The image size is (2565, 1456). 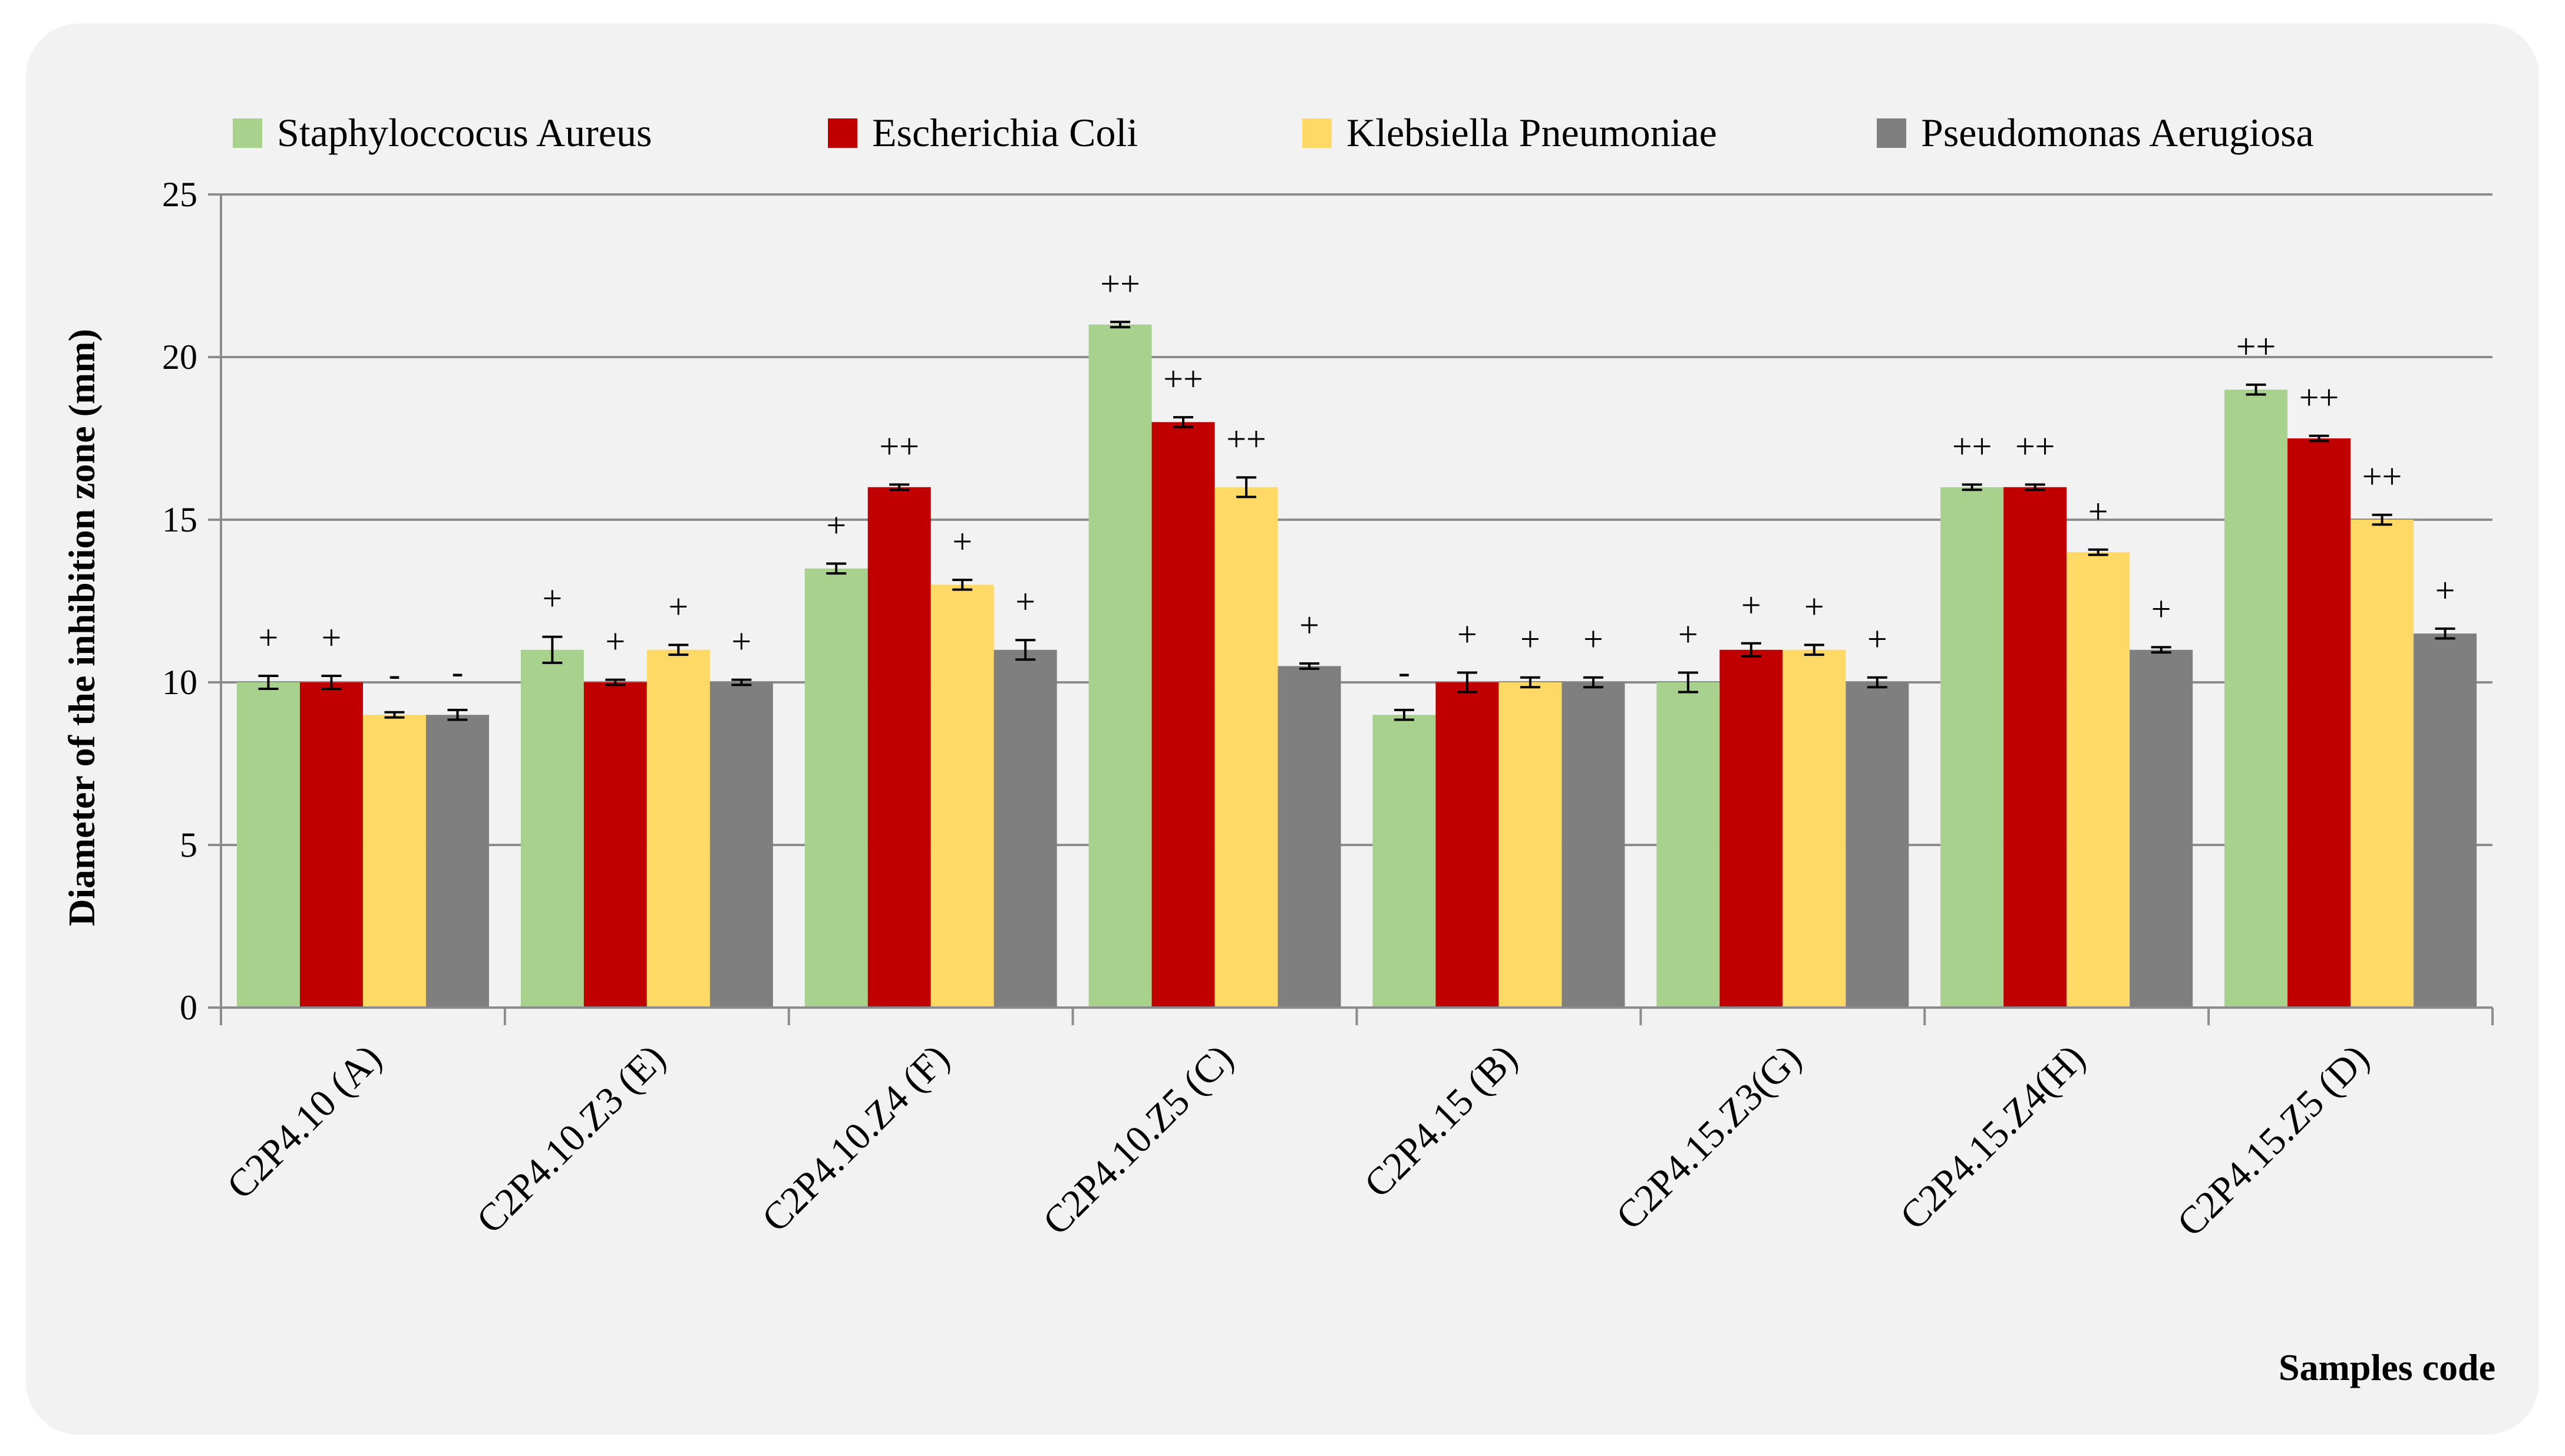 I want to click on x-tick-label: C2P4.10.Z5 (C), so click(x=1138, y=1139).